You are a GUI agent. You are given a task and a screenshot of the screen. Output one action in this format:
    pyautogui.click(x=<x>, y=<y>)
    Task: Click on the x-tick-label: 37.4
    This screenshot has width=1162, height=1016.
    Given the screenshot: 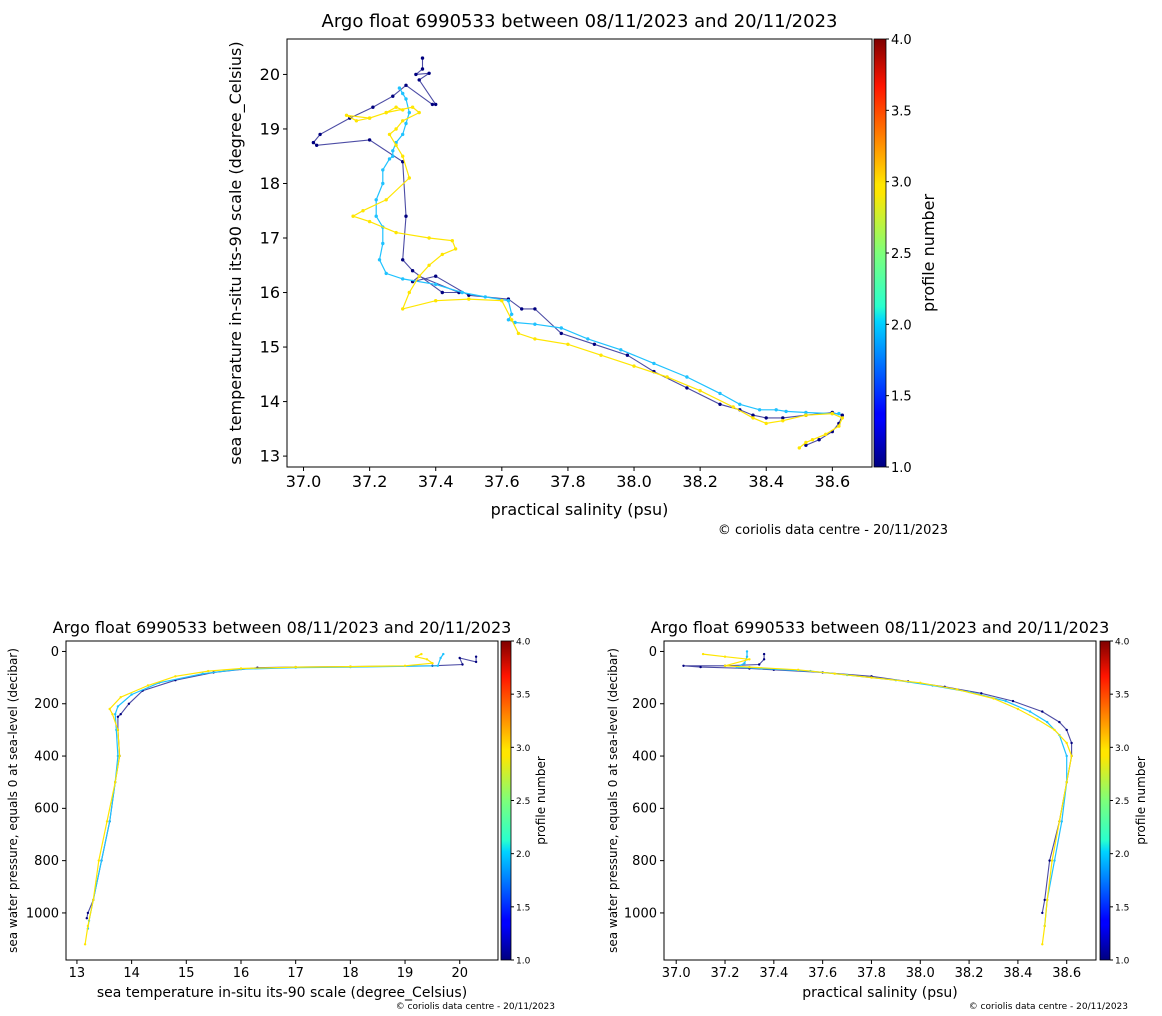 What is the action you would take?
    pyautogui.click(x=436, y=481)
    